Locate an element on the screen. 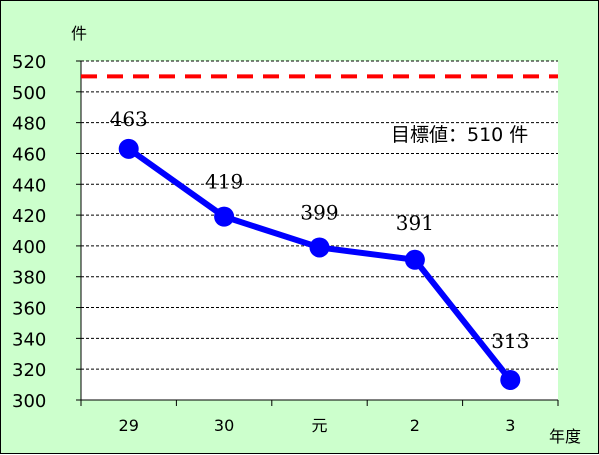  x-tick-label: 30 is located at coordinates (224, 425).